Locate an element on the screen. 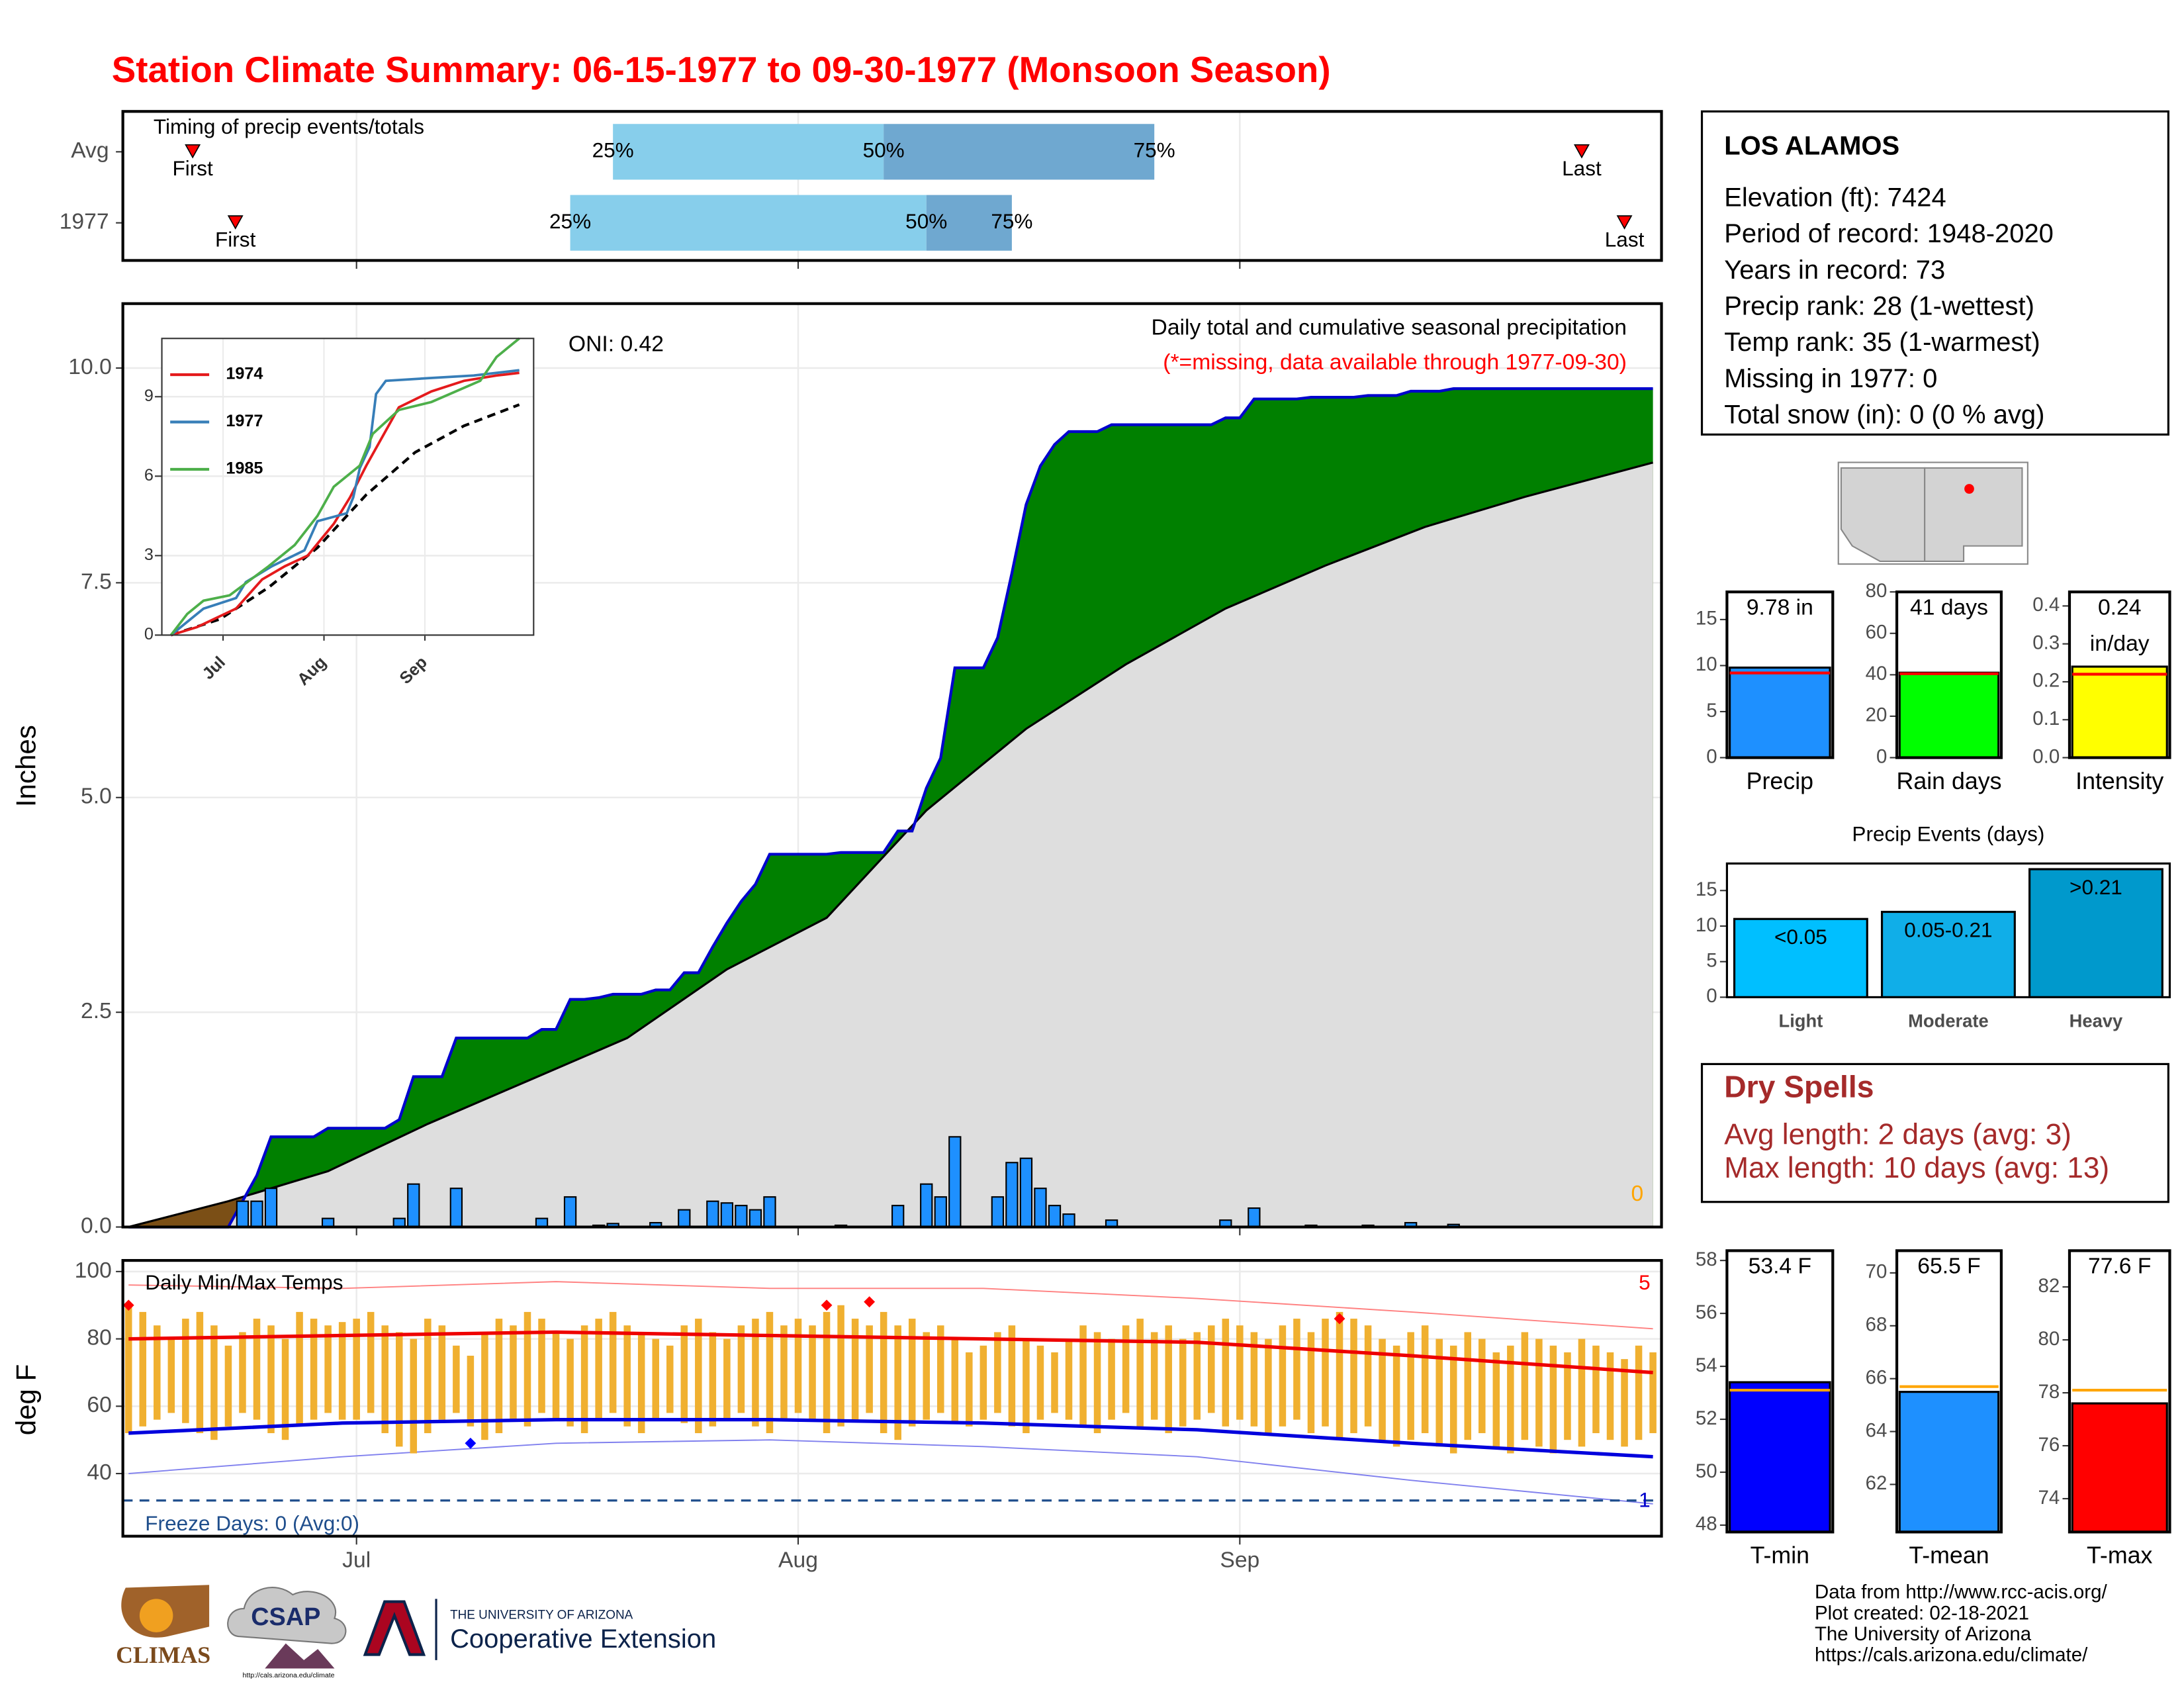  y-tick-label: 70 is located at coordinates (1877, 1272).